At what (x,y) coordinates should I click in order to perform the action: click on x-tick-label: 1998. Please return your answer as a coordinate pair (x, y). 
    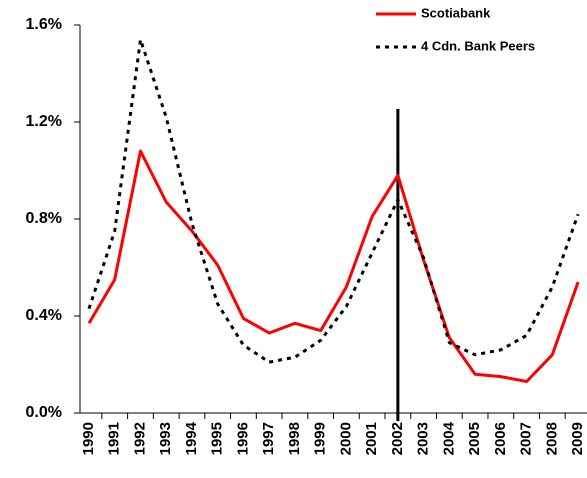
    Looking at the image, I should click on (294, 438).